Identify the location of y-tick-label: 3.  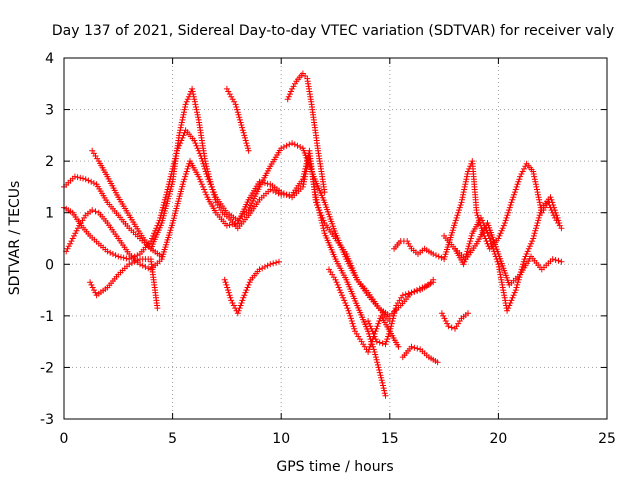
(49, 111).